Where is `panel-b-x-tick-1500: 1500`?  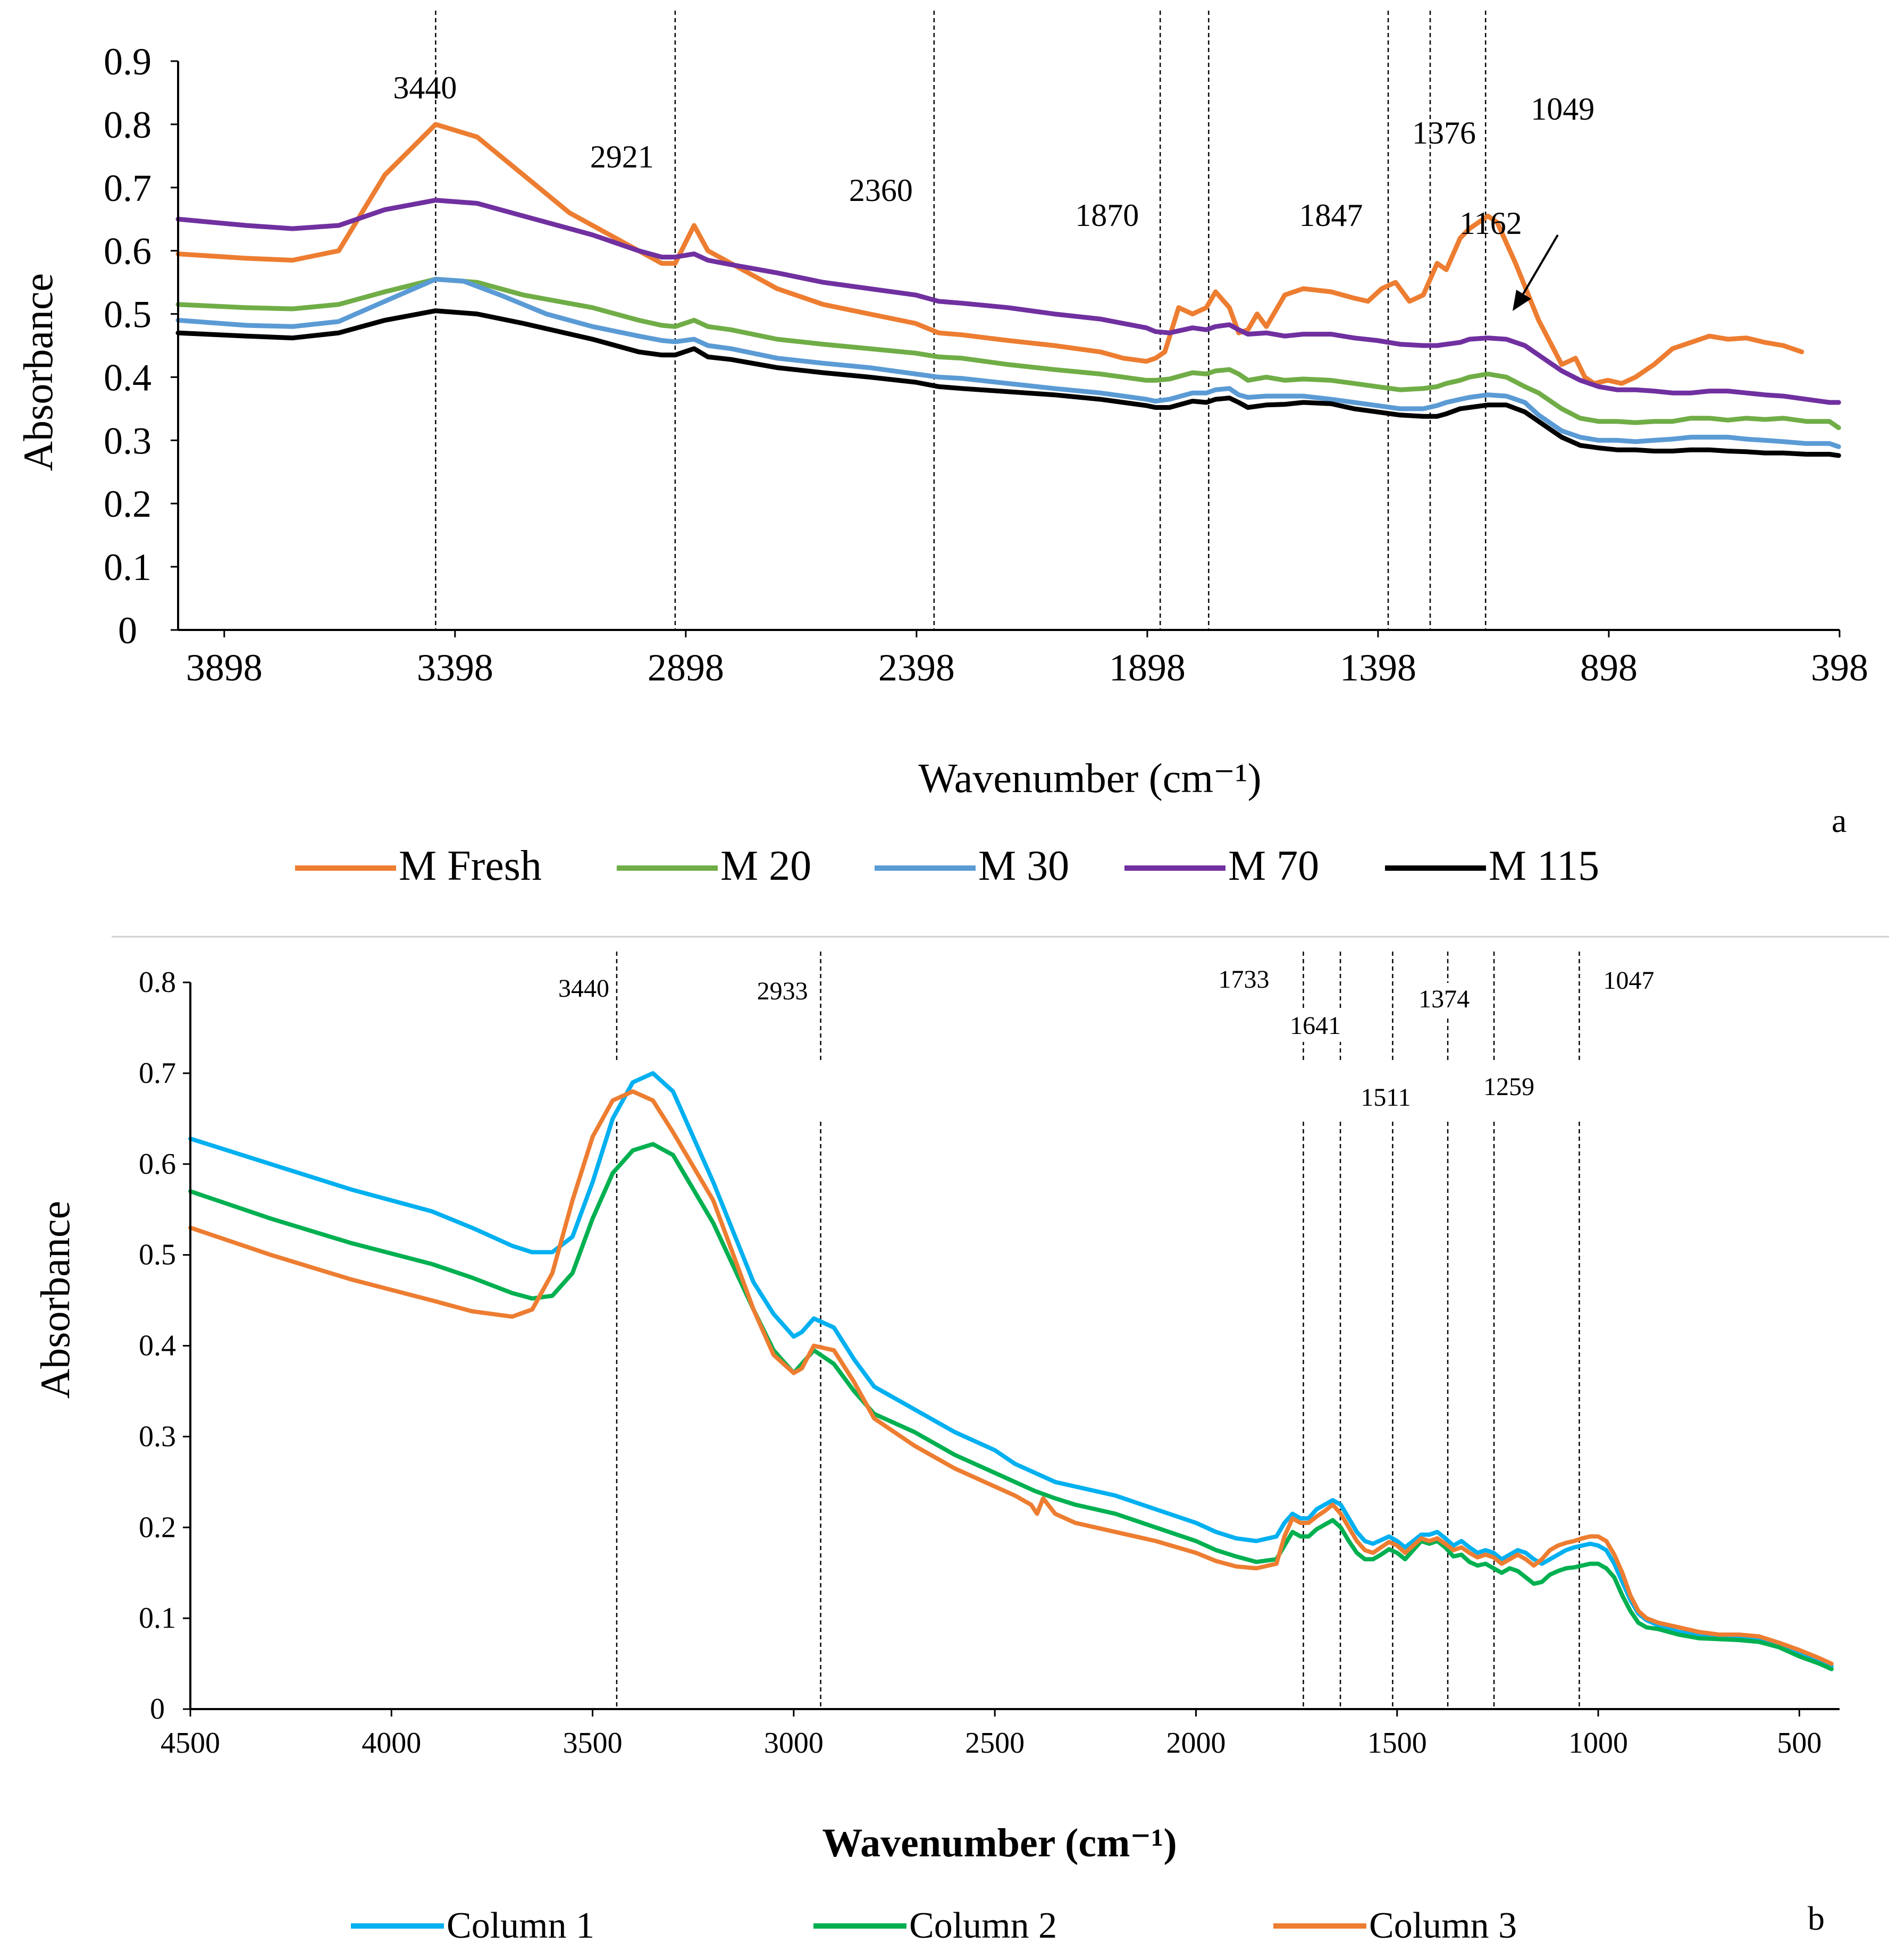 panel-b-x-tick-1500: 1500 is located at coordinates (1397, 1743).